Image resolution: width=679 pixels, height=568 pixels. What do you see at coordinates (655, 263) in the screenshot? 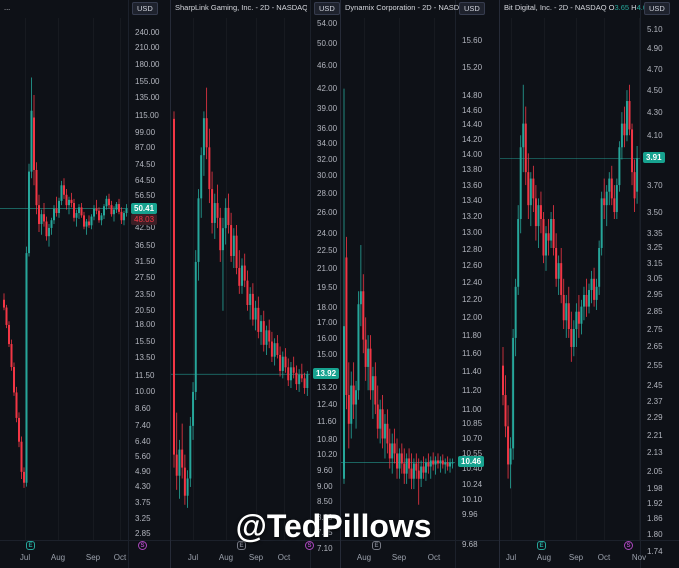
I see `price-tick: 3.15` at bounding box center [655, 263].